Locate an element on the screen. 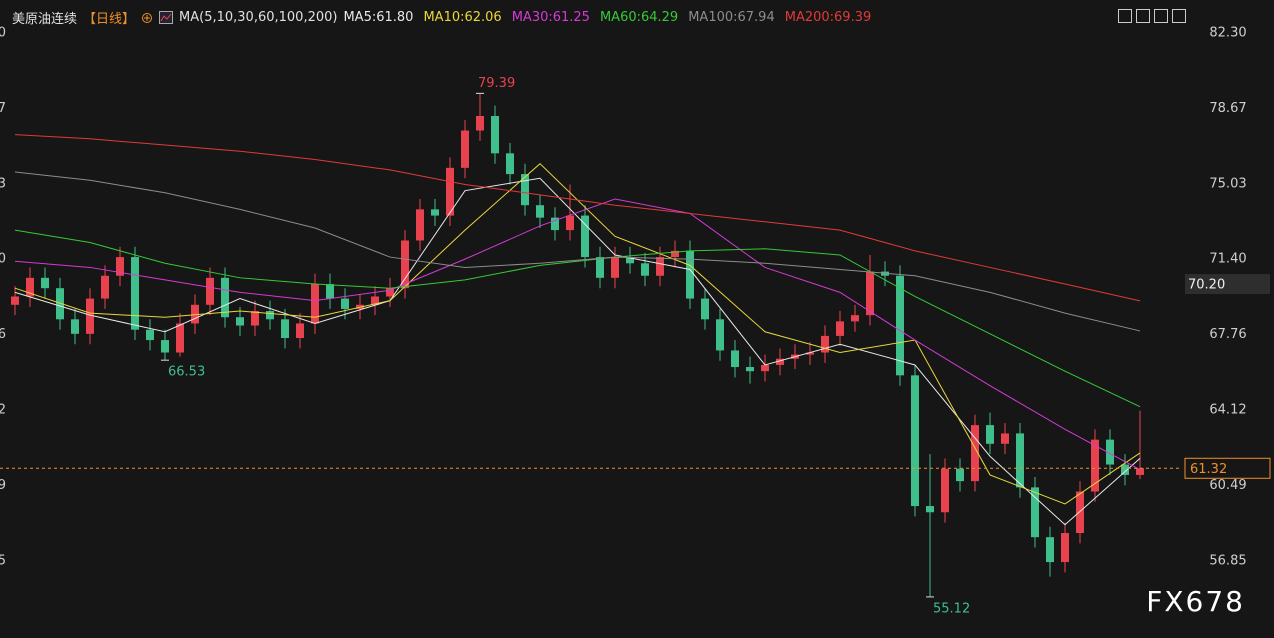  left-tick-label: 60.49 is located at coordinates (3, 485).